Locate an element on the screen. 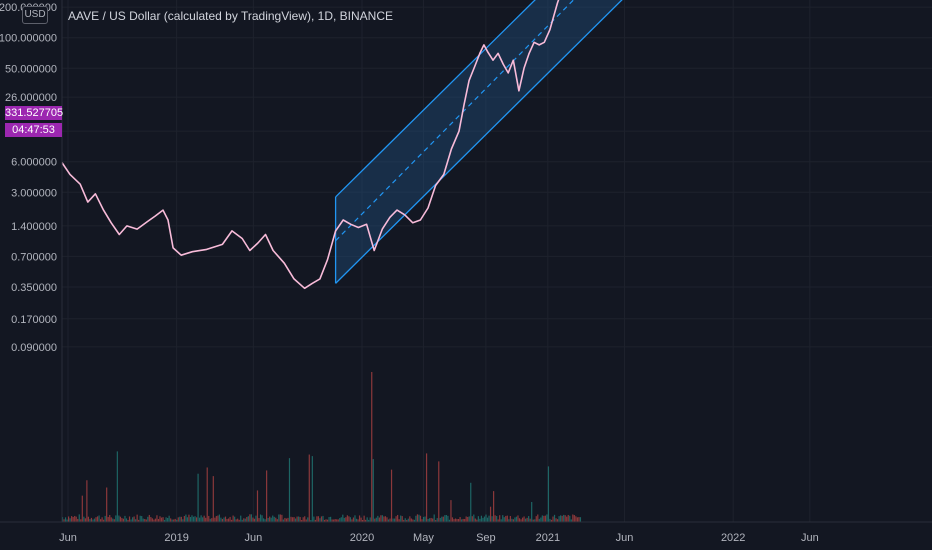 The width and height of the screenshot is (932, 550). x-tick-label: May is located at coordinates (423, 538).